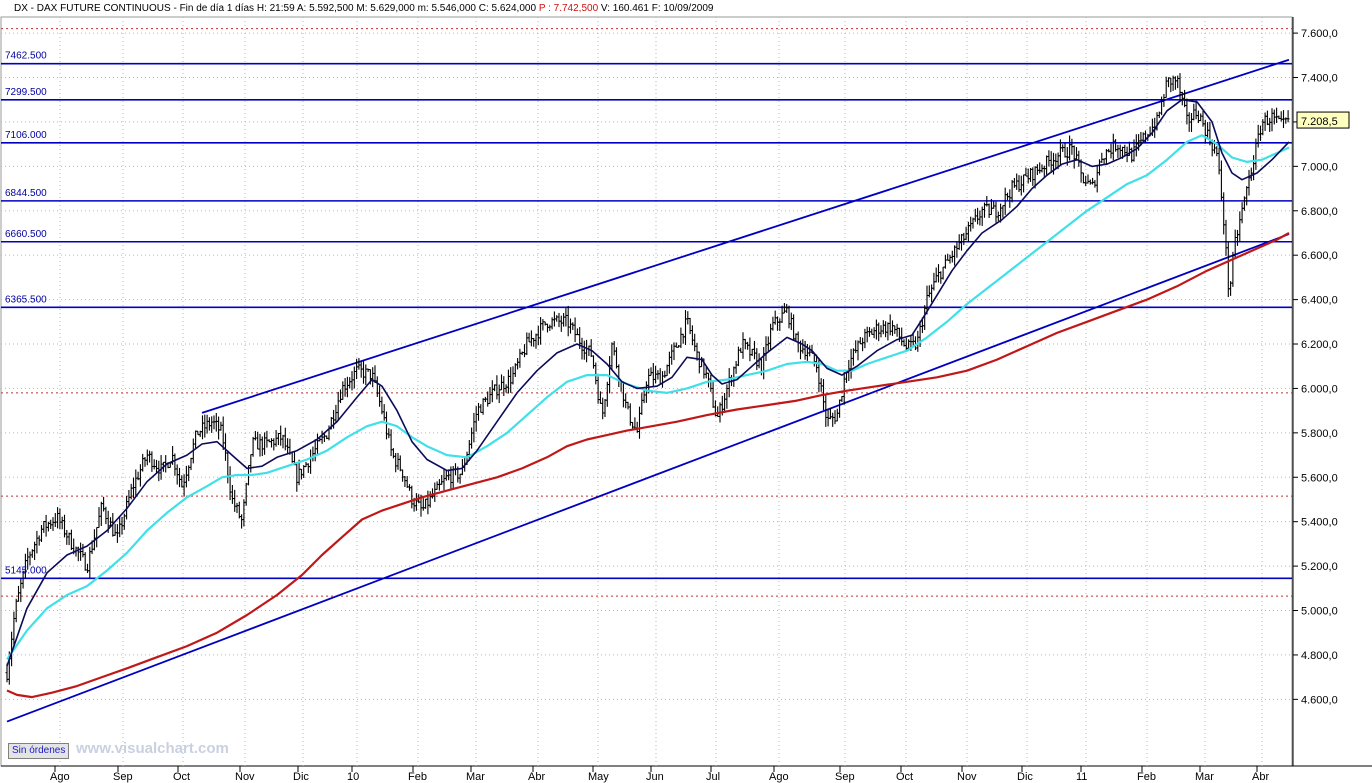 The height and width of the screenshot is (783, 1372). I want to click on y-tick-label: 4.800,0, so click(1319, 656).